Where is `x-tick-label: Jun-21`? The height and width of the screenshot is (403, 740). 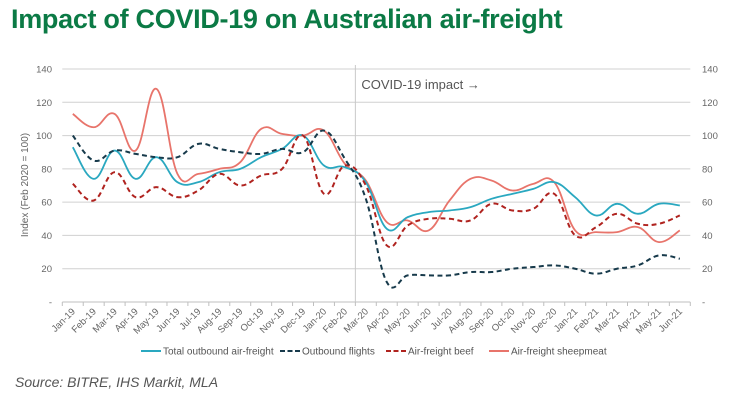 x-tick-label: Jun-21 is located at coordinates (671, 320).